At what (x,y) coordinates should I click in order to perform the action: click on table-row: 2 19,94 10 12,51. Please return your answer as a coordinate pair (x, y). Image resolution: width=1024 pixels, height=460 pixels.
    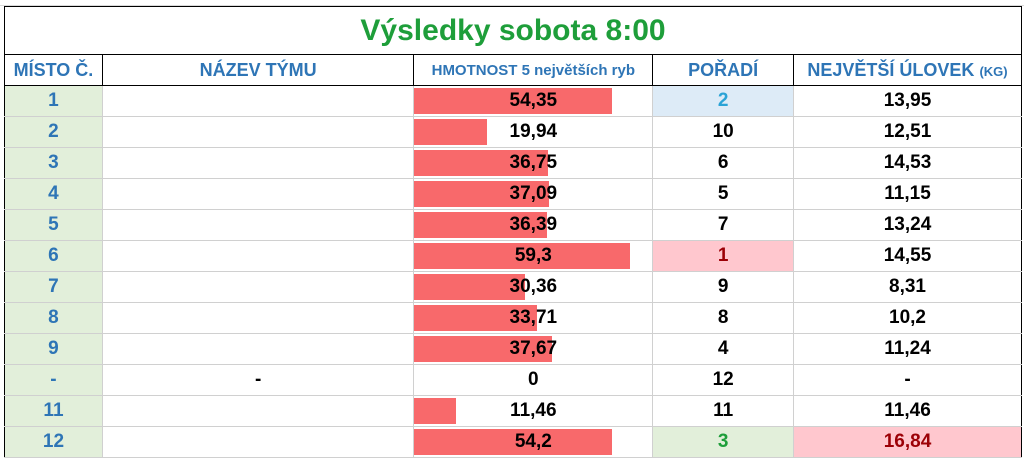
    Looking at the image, I should click on (513, 132).